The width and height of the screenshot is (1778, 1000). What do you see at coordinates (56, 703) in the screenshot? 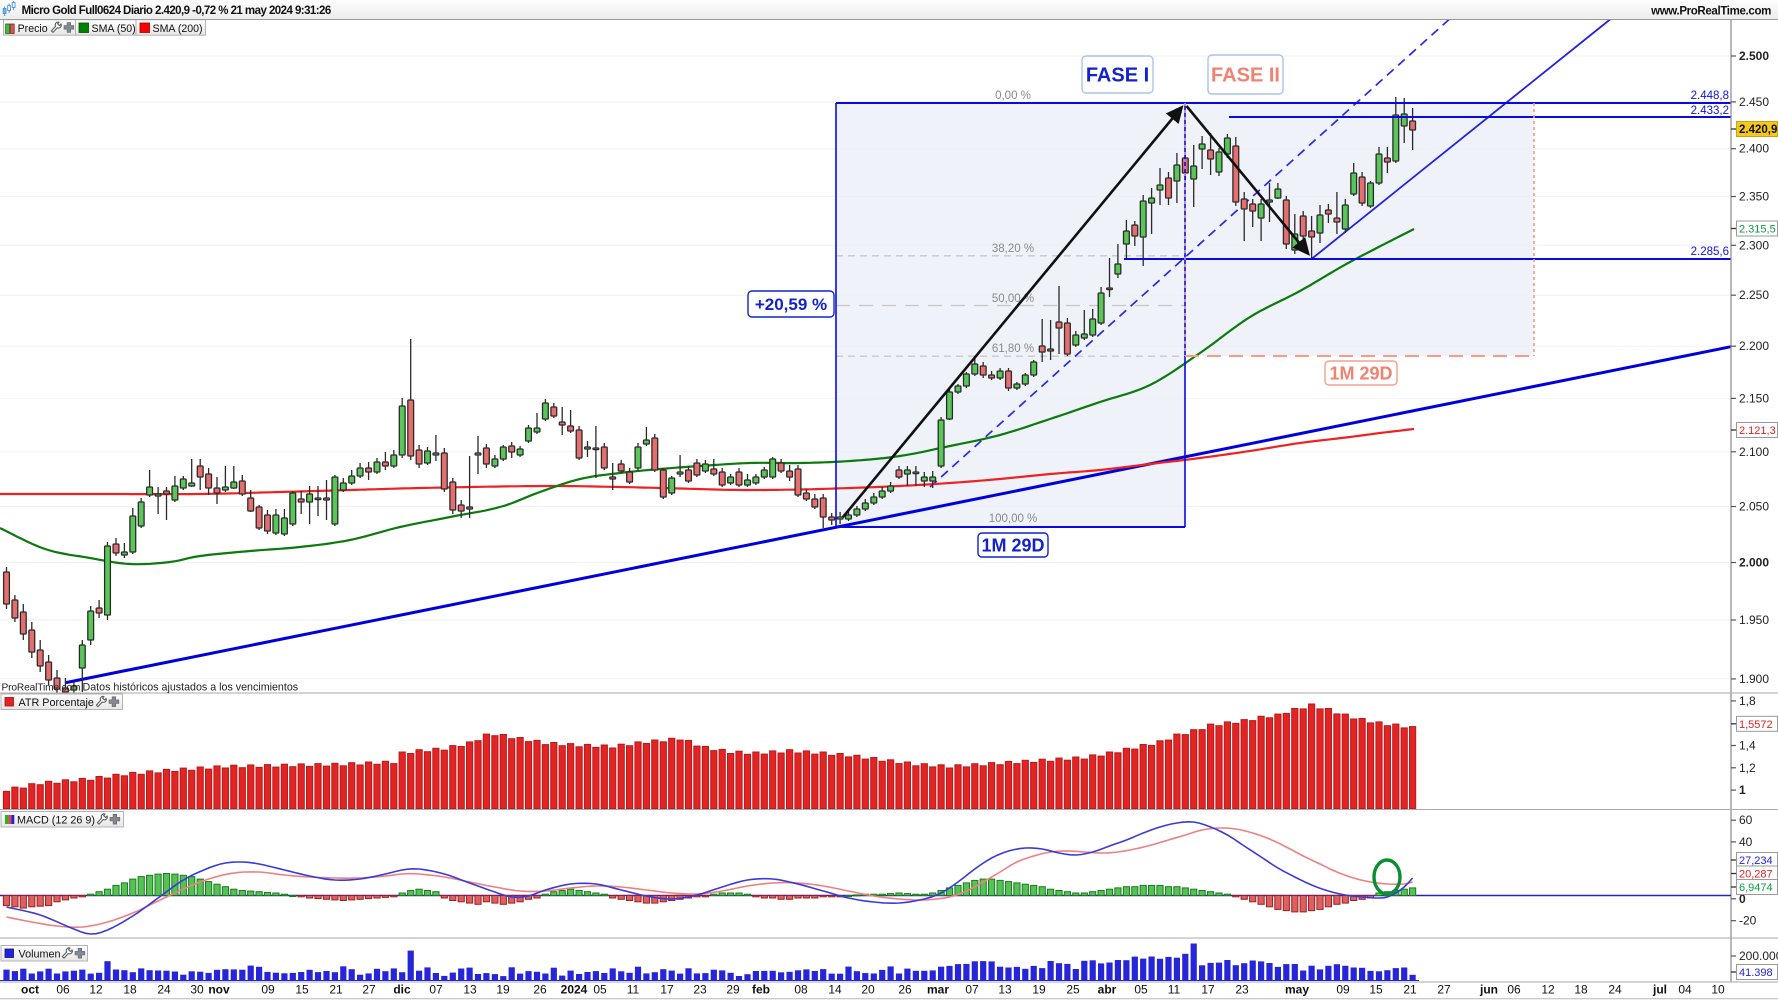
I see `svg-text: ATR Porcentaje` at bounding box center [56, 703].